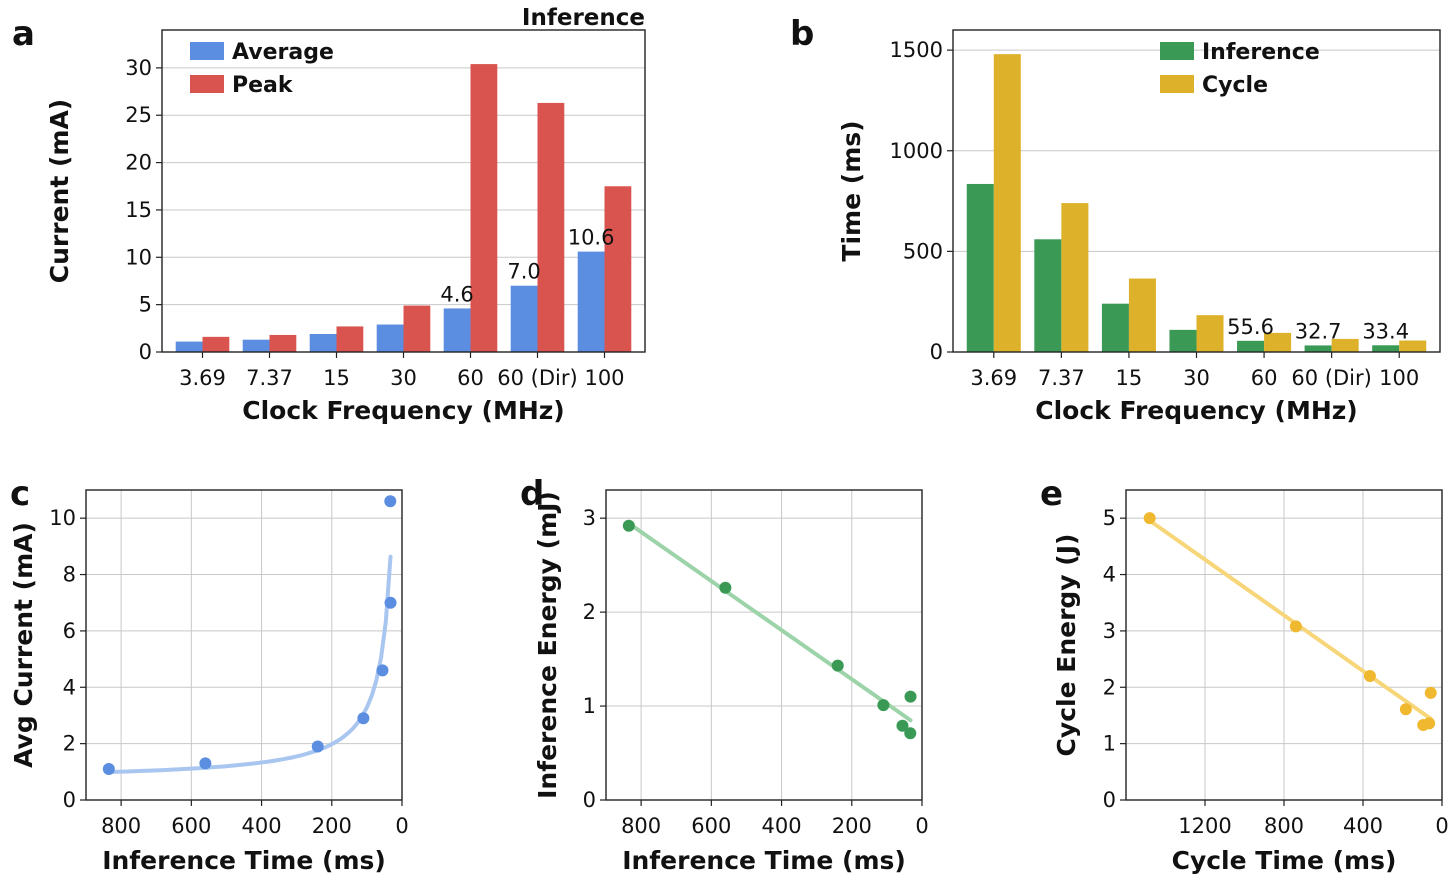 The image size is (1448, 876). I want to click on fit-line, so click(249, 664).